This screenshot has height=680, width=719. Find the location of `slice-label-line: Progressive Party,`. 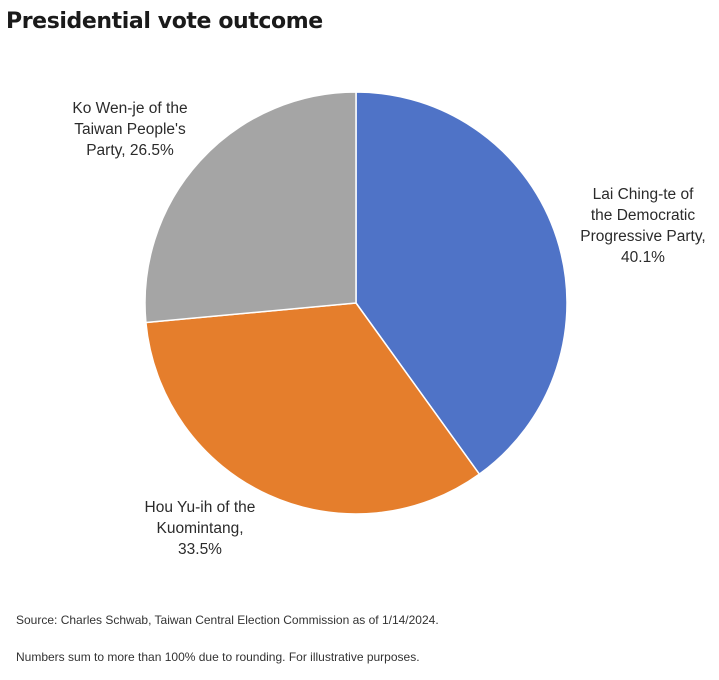

slice-label-line: Progressive Party, is located at coordinates (643, 236).